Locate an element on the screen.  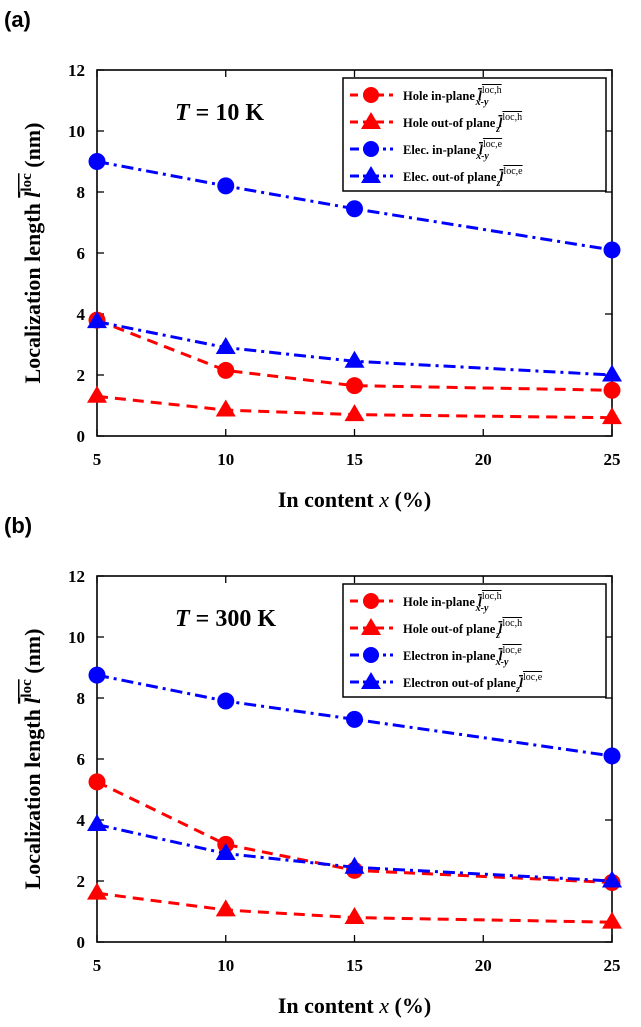
panel-label: (b) is located at coordinates (18, 525).